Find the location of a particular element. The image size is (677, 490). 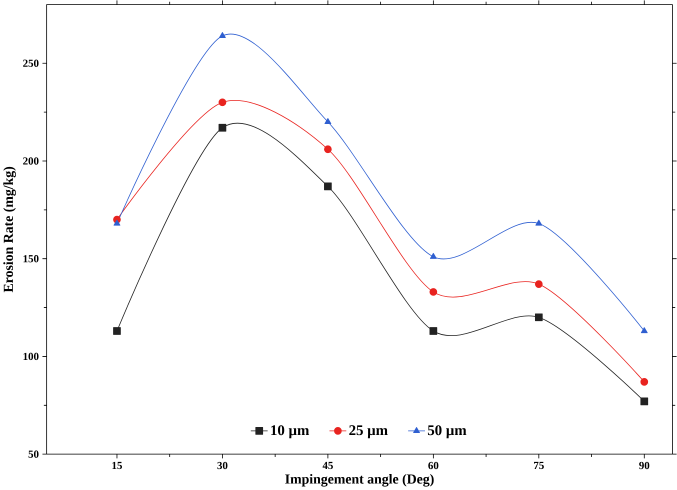

legend-label: 25 µm is located at coordinates (368, 431).